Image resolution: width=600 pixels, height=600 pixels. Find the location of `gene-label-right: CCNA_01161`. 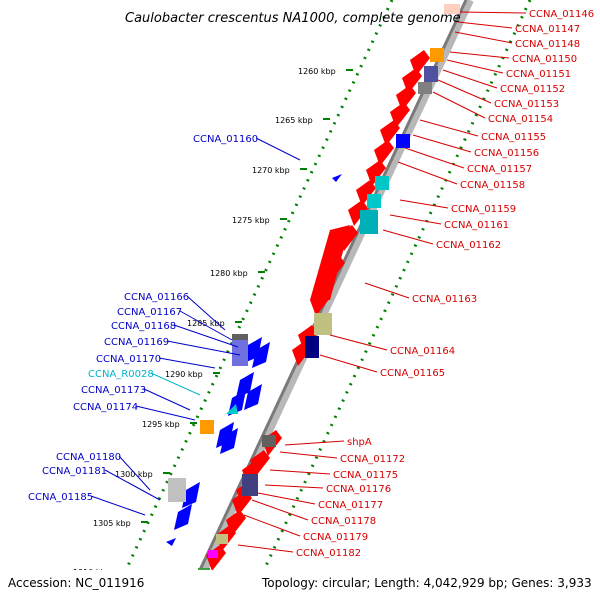

gene-label-right: CCNA_01161 is located at coordinates (476, 225).